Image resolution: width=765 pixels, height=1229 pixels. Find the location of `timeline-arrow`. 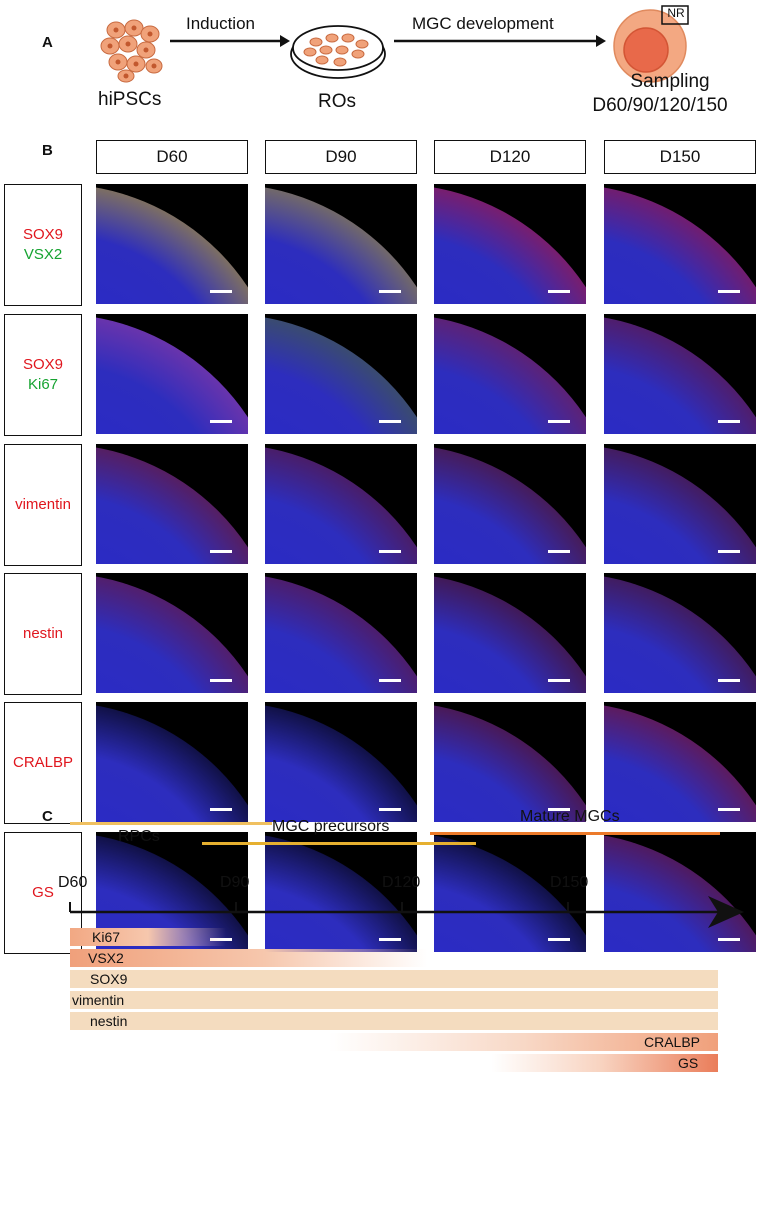

timeline-arrow is located at coordinates (406, 912).